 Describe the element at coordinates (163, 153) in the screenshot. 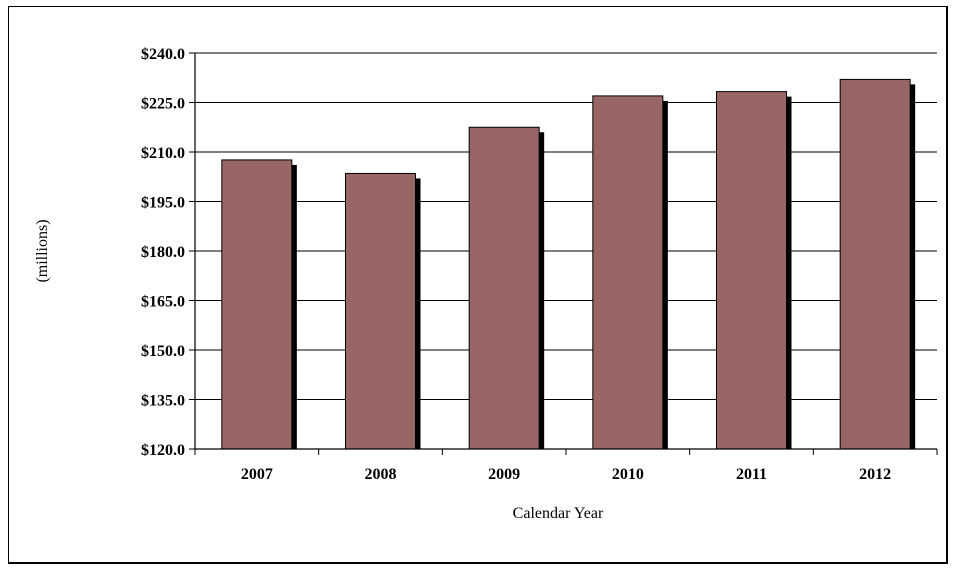

I see `y-tick-label: $210.0` at that location.